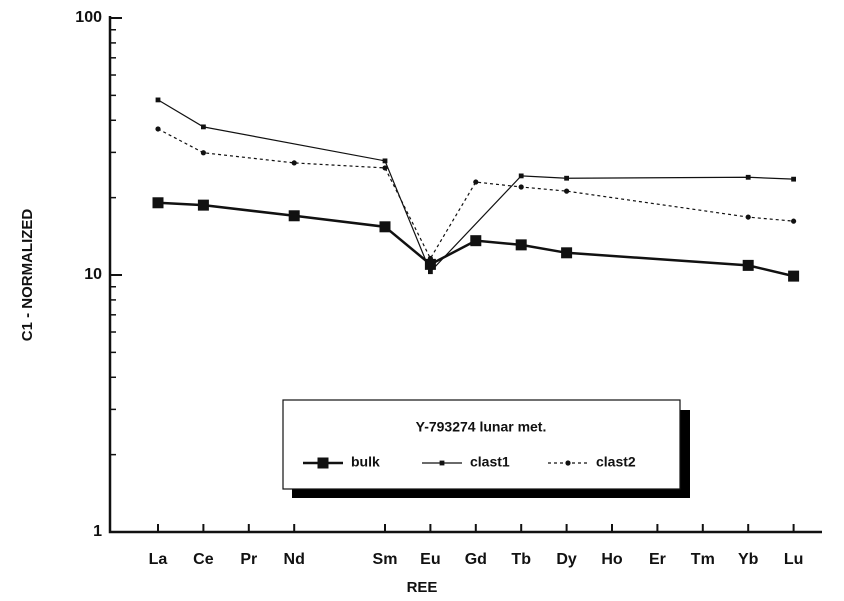 This screenshot has height=601, width=844. Describe the element at coordinates (97, 531) in the screenshot. I see `y-tick-label: 1` at that location.